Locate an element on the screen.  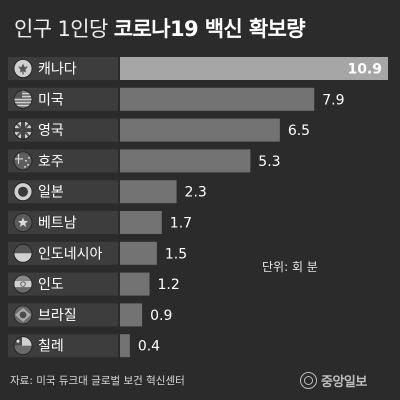
category-label: 베트남 is located at coordinates (57, 224).